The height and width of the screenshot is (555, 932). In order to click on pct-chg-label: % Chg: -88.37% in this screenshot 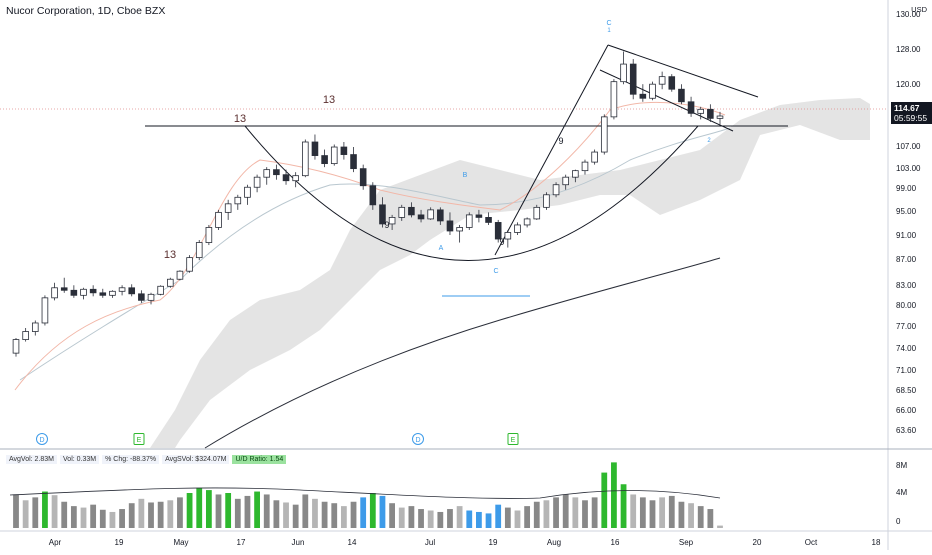, I will do `click(131, 459)`.